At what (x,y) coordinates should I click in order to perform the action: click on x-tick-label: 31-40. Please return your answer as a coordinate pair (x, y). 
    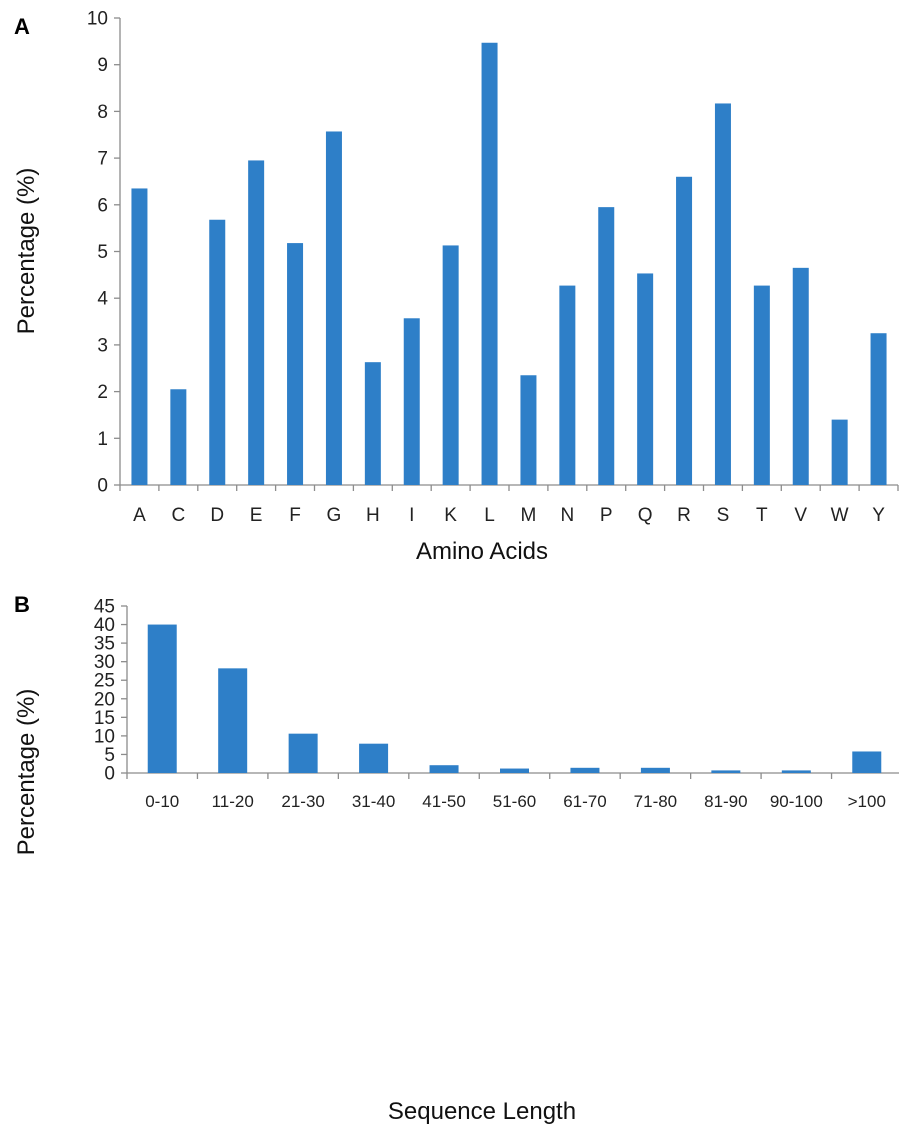
    Looking at the image, I should click on (373, 801).